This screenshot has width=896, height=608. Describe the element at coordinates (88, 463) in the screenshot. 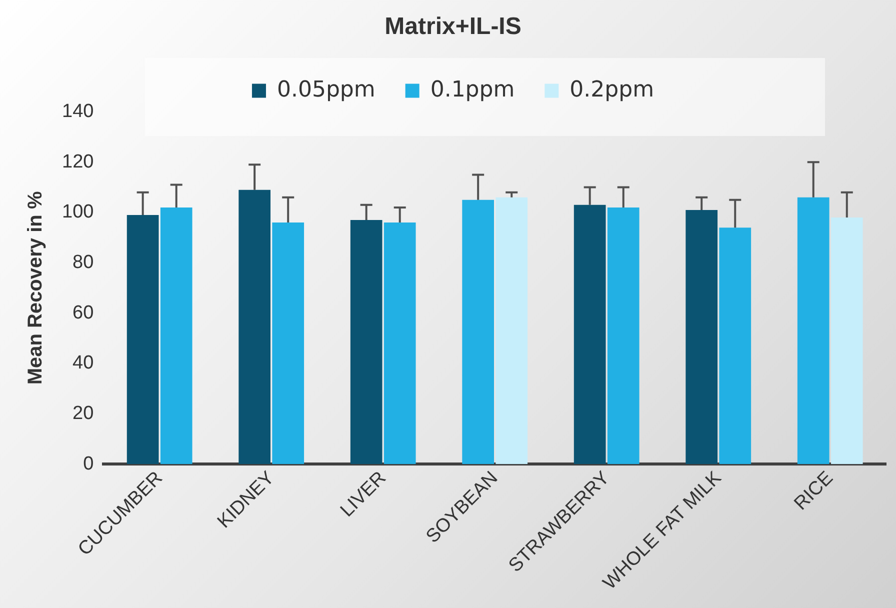

I see `y-tick-label: 0` at that location.